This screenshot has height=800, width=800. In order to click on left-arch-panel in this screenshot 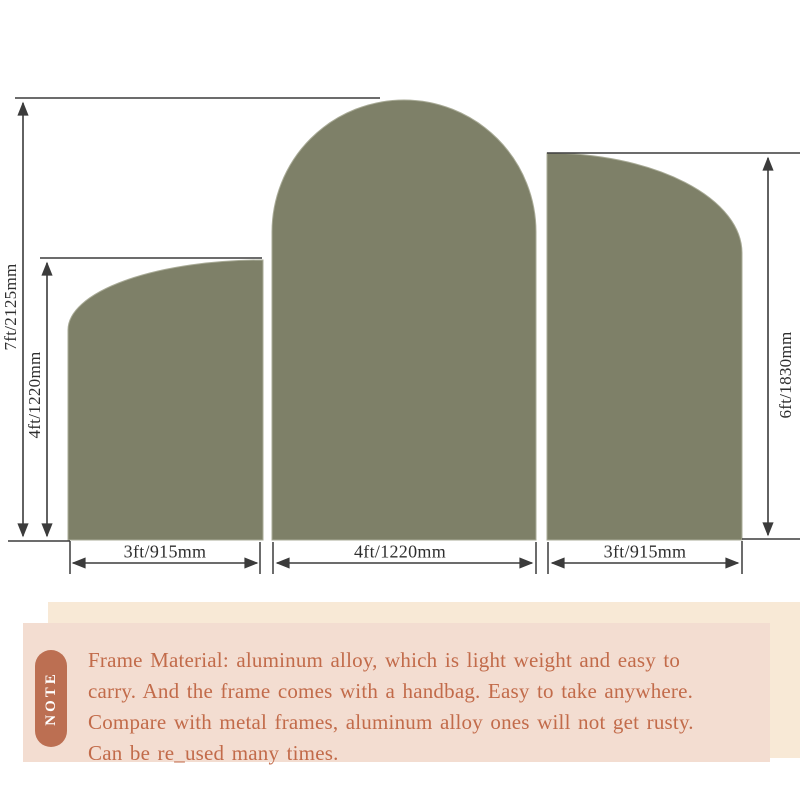, I will do `click(165, 400)`.